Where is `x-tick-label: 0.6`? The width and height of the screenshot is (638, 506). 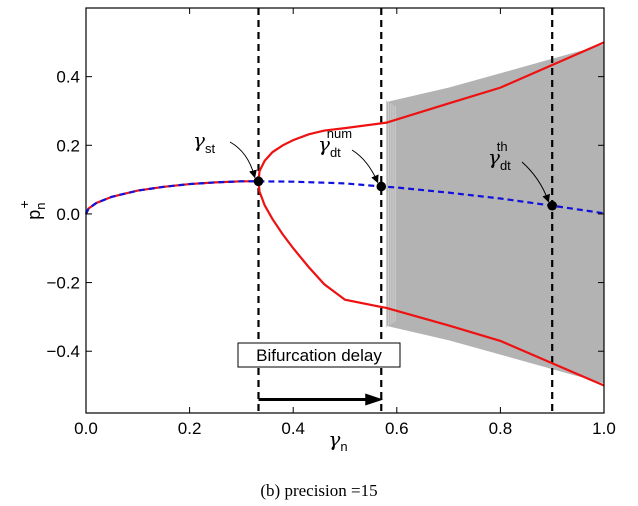
x-tick-label: 0.6 is located at coordinates (397, 428).